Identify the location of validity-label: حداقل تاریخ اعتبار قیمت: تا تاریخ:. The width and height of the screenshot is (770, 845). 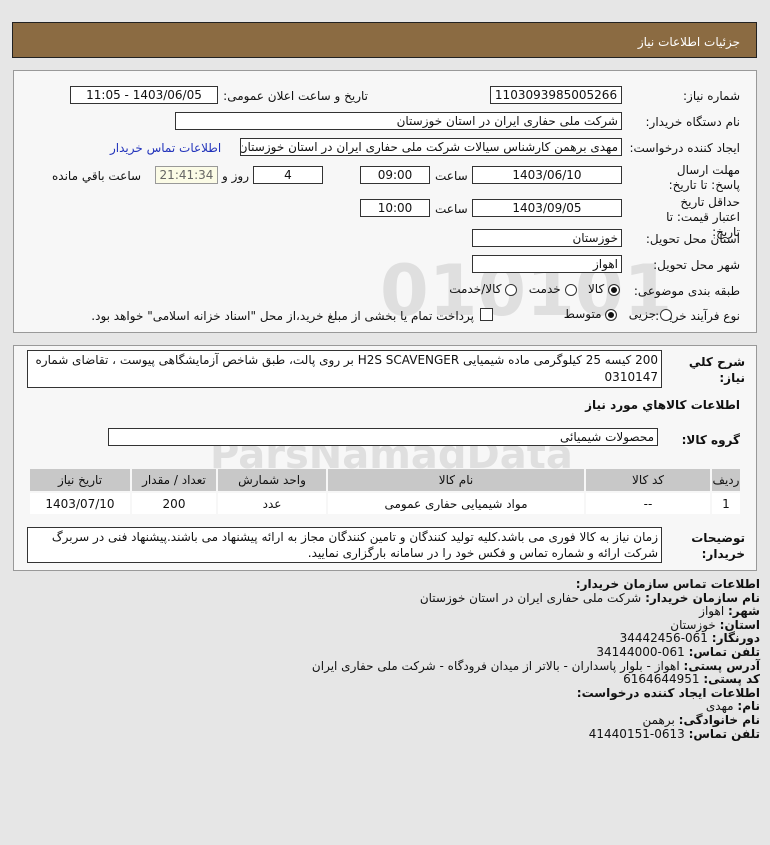
(703, 217).